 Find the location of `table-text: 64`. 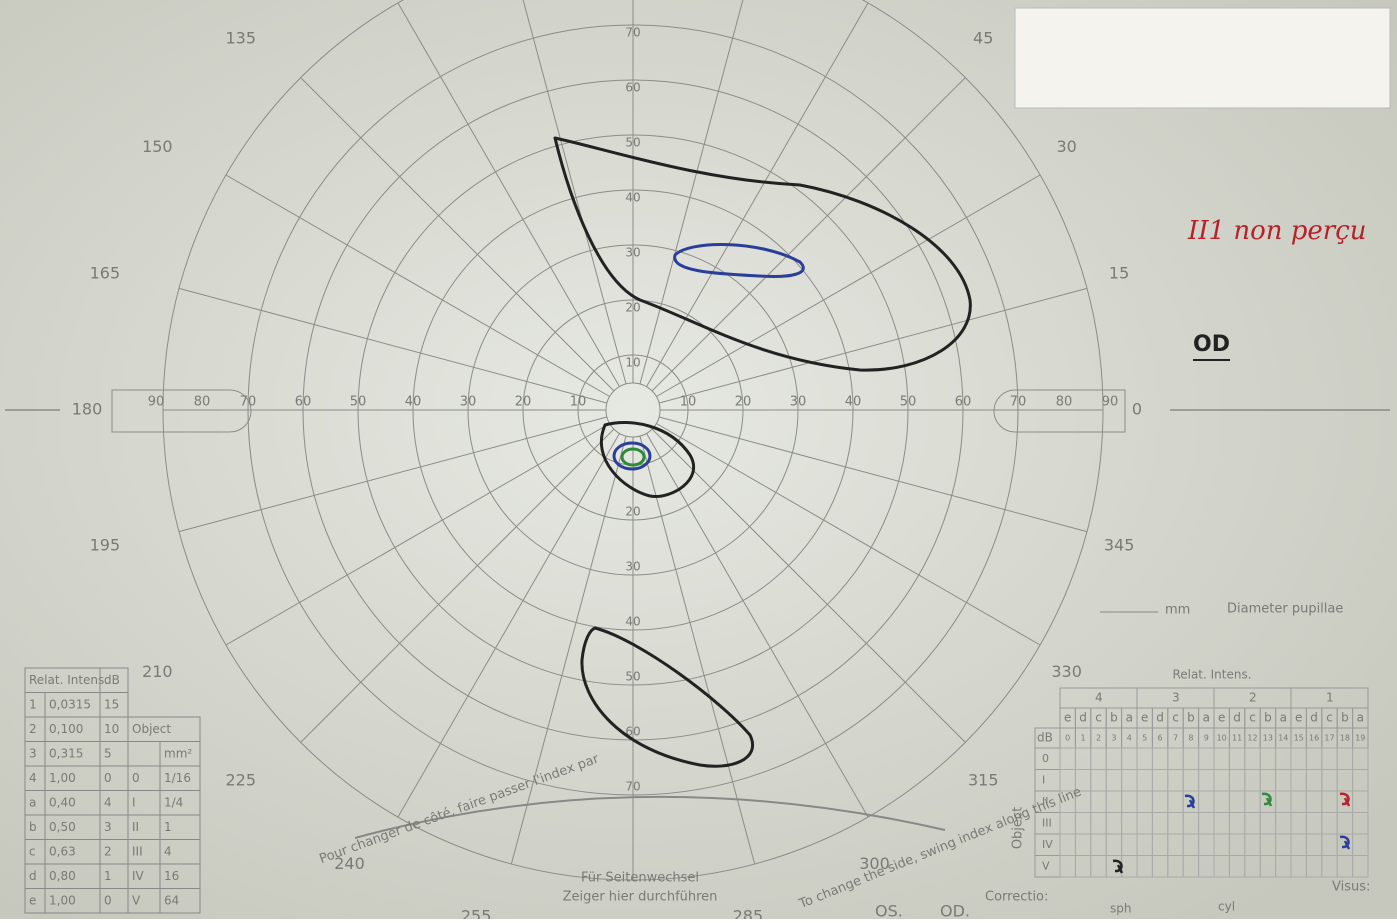

table-text: 64 is located at coordinates (171, 900).